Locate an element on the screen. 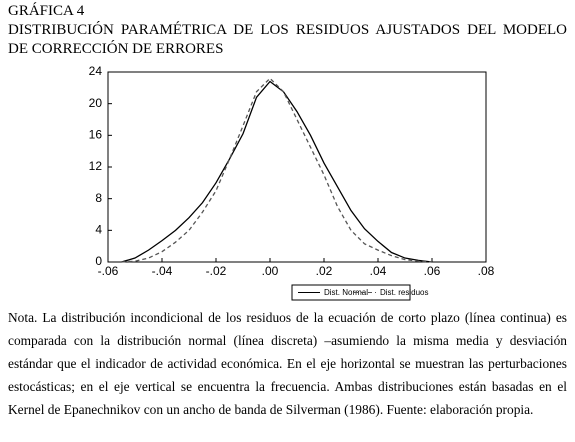  y-tick-label: 12 is located at coordinates (96, 166).